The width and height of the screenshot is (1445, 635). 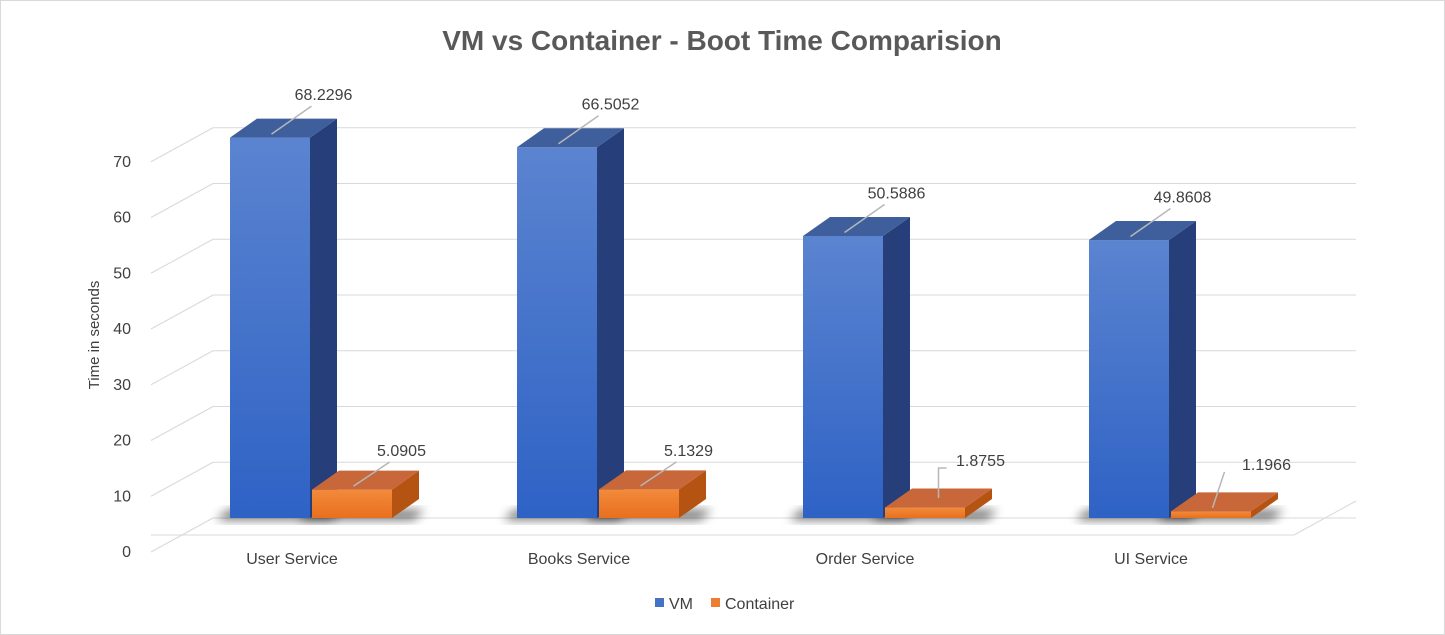 I want to click on floor-side-edge, so click(x=1325, y=518).